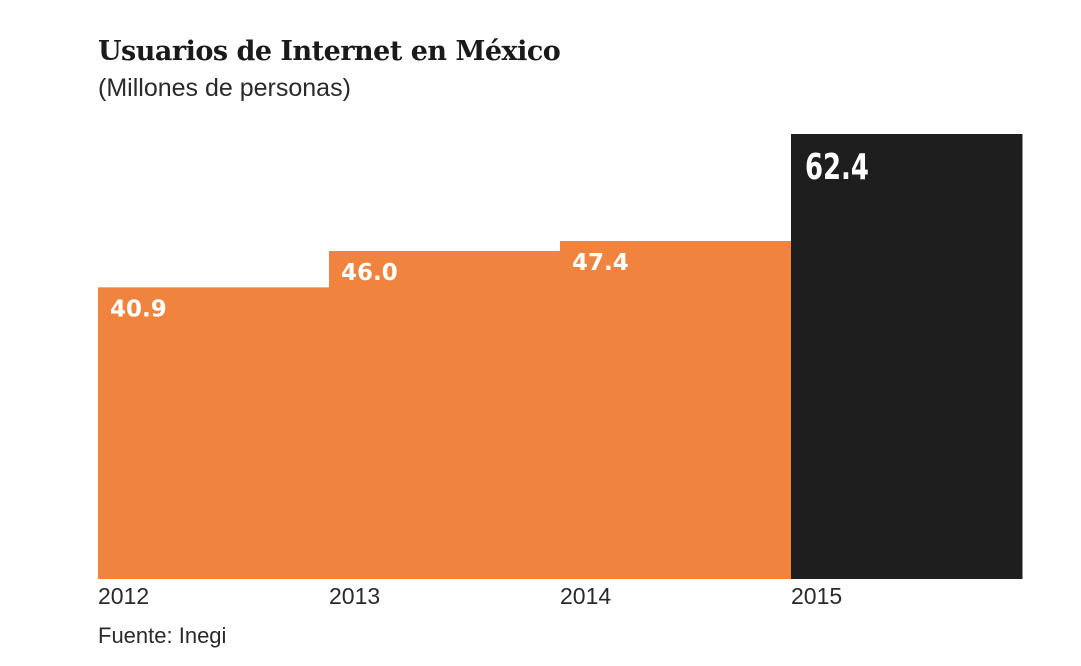  What do you see at coordinates (676, 409) in the screenshot?
I see `bar-2014` at bounding box center [676, 409].